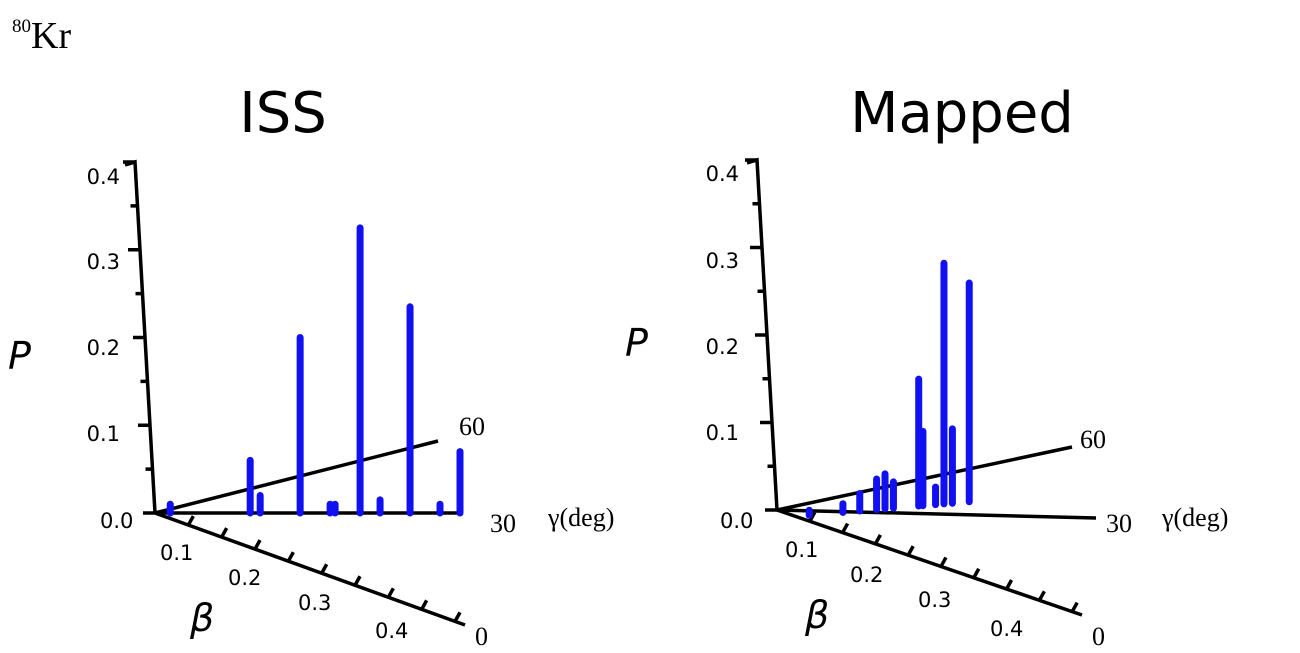  Describe the element at coordinates (51, 36) in the screenshot. I see `element-symbol: Kr` at that location.